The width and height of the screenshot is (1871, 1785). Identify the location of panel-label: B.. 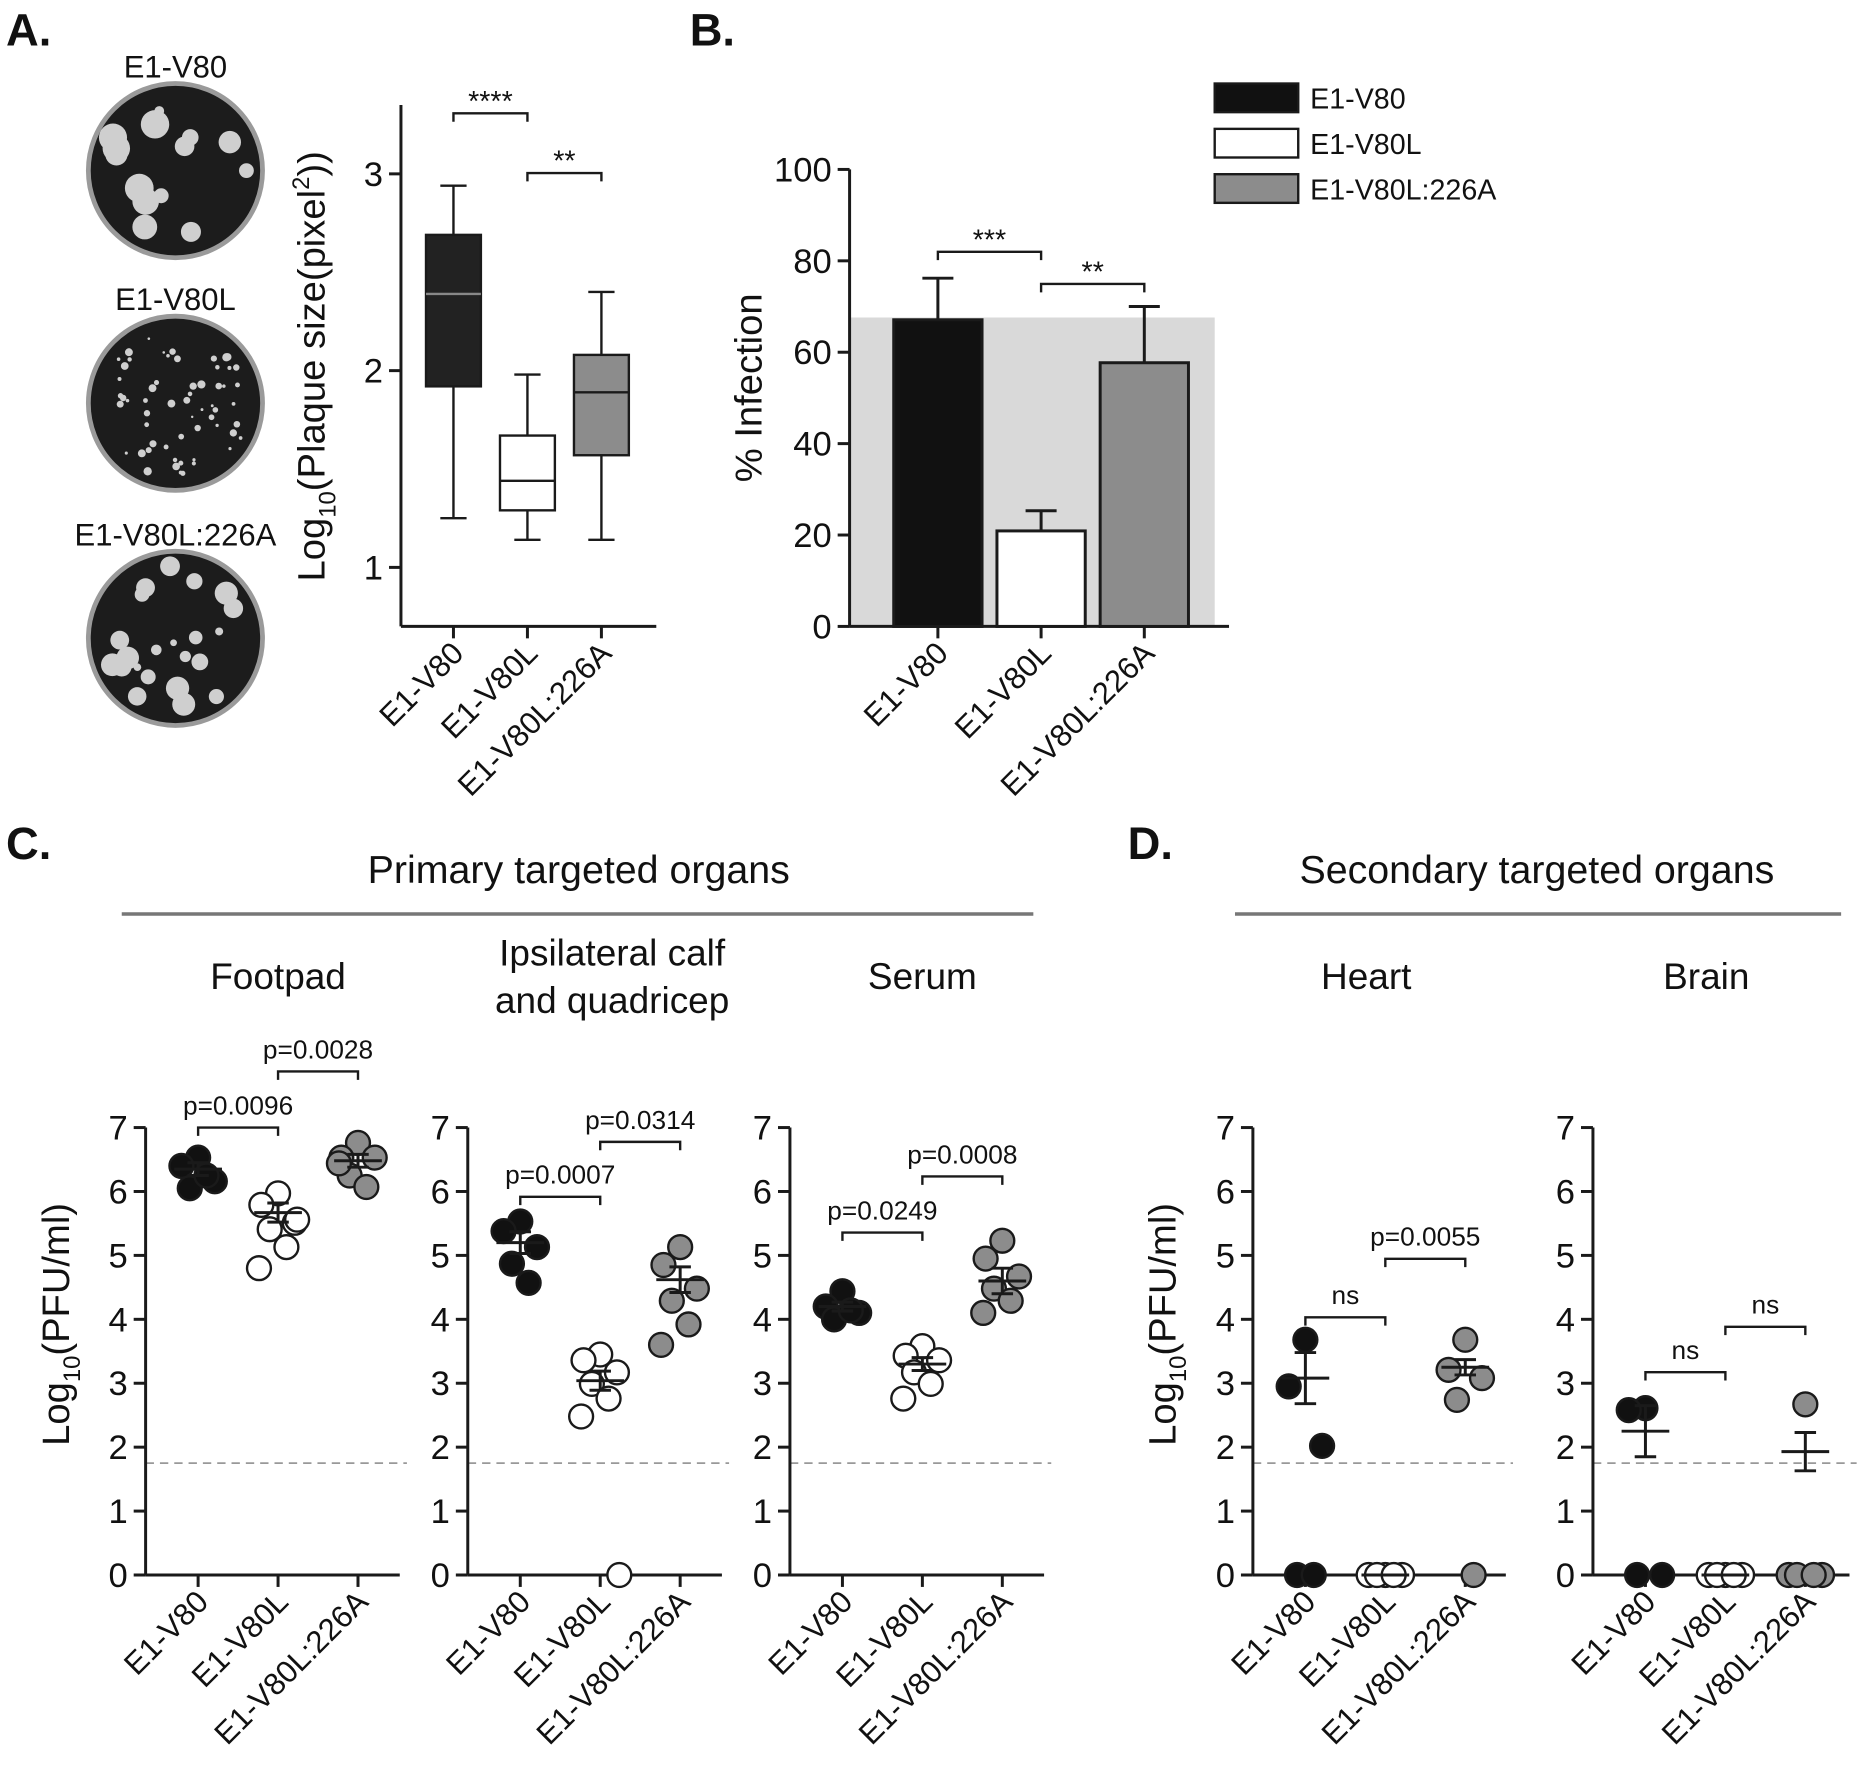
(712, 29).